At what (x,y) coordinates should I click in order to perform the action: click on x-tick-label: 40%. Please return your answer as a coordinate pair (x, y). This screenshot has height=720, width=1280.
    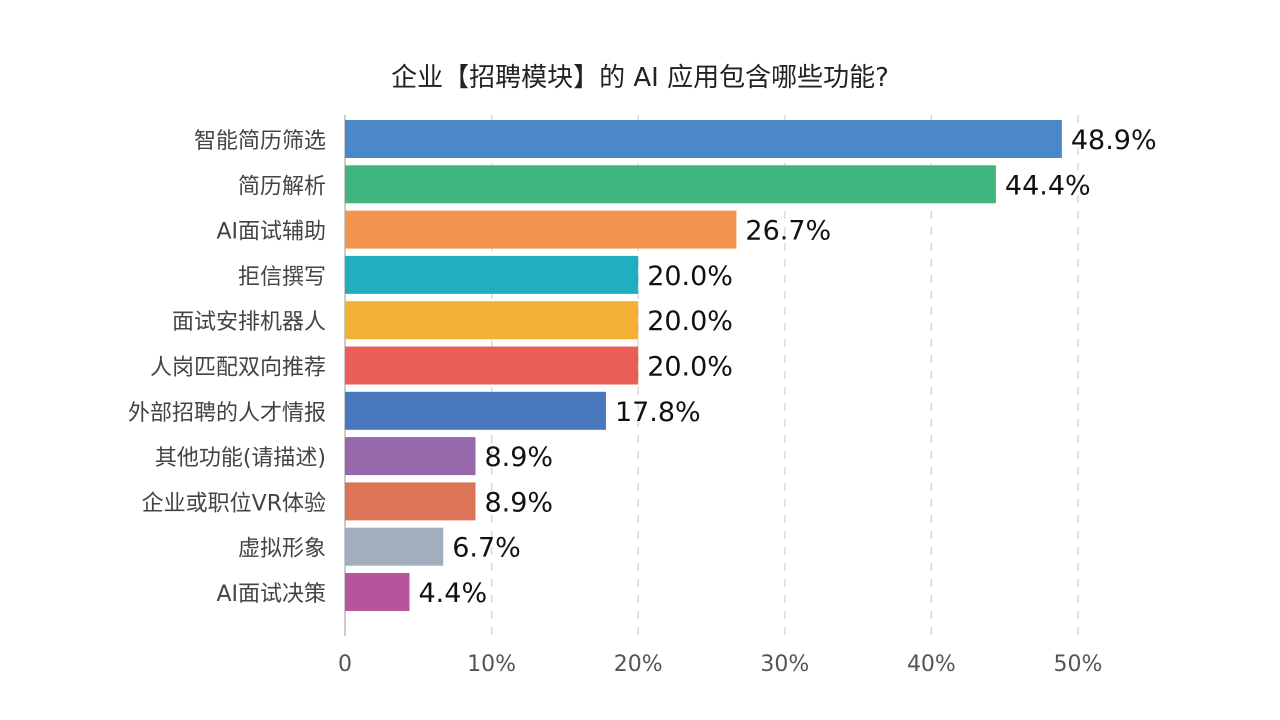
    Looking at the image, I should click on (931, 664).